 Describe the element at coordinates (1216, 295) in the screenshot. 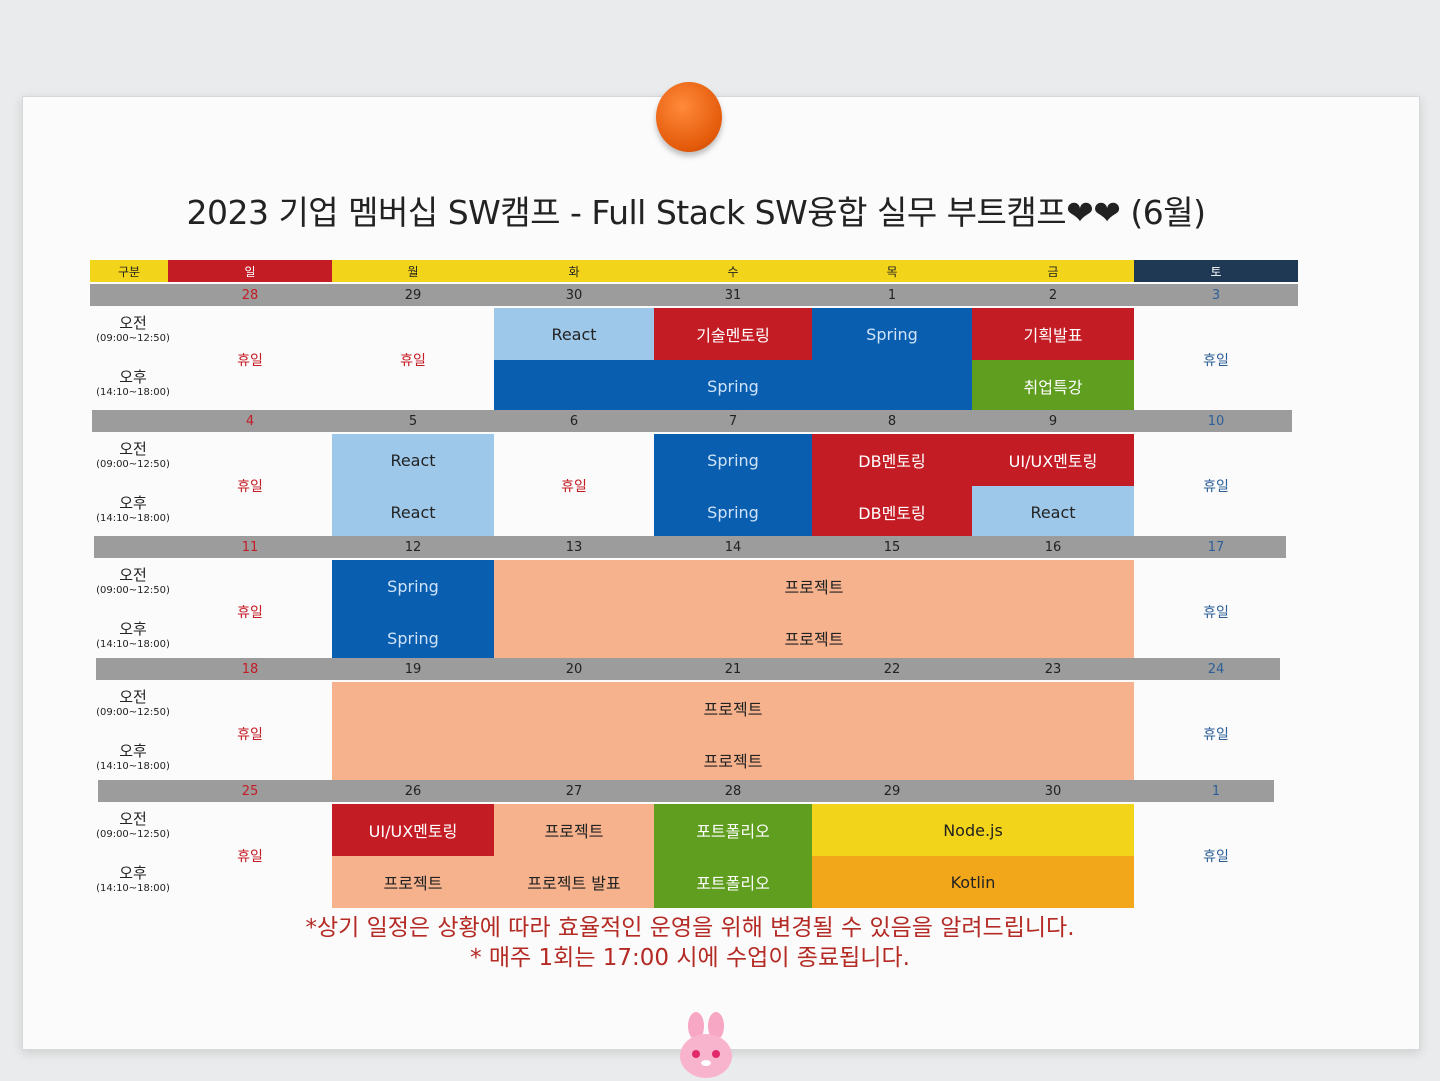

I see `date-number: 3` at that location.